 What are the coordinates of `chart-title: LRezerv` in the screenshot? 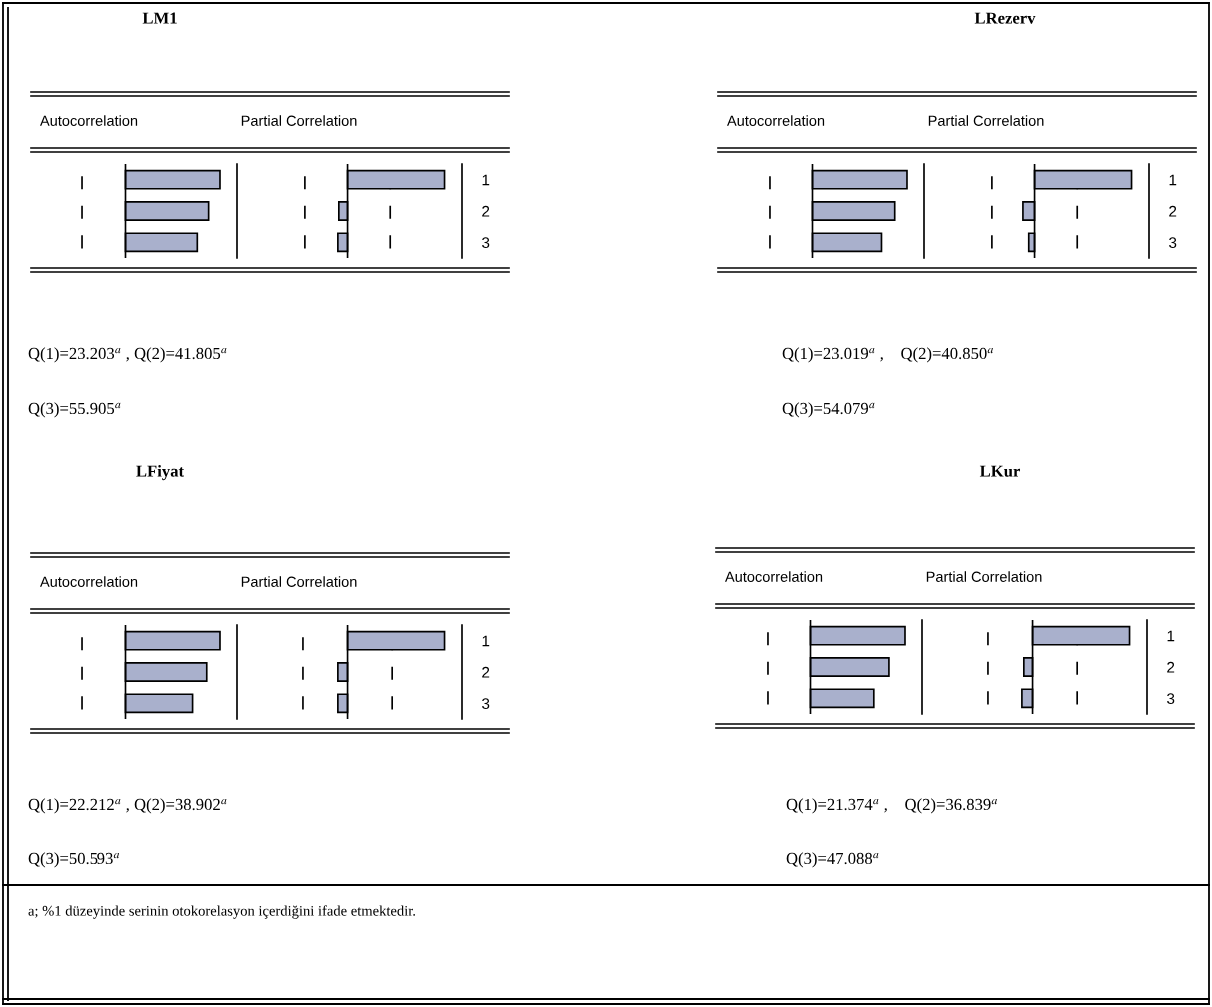 It's located at (1005, 18).